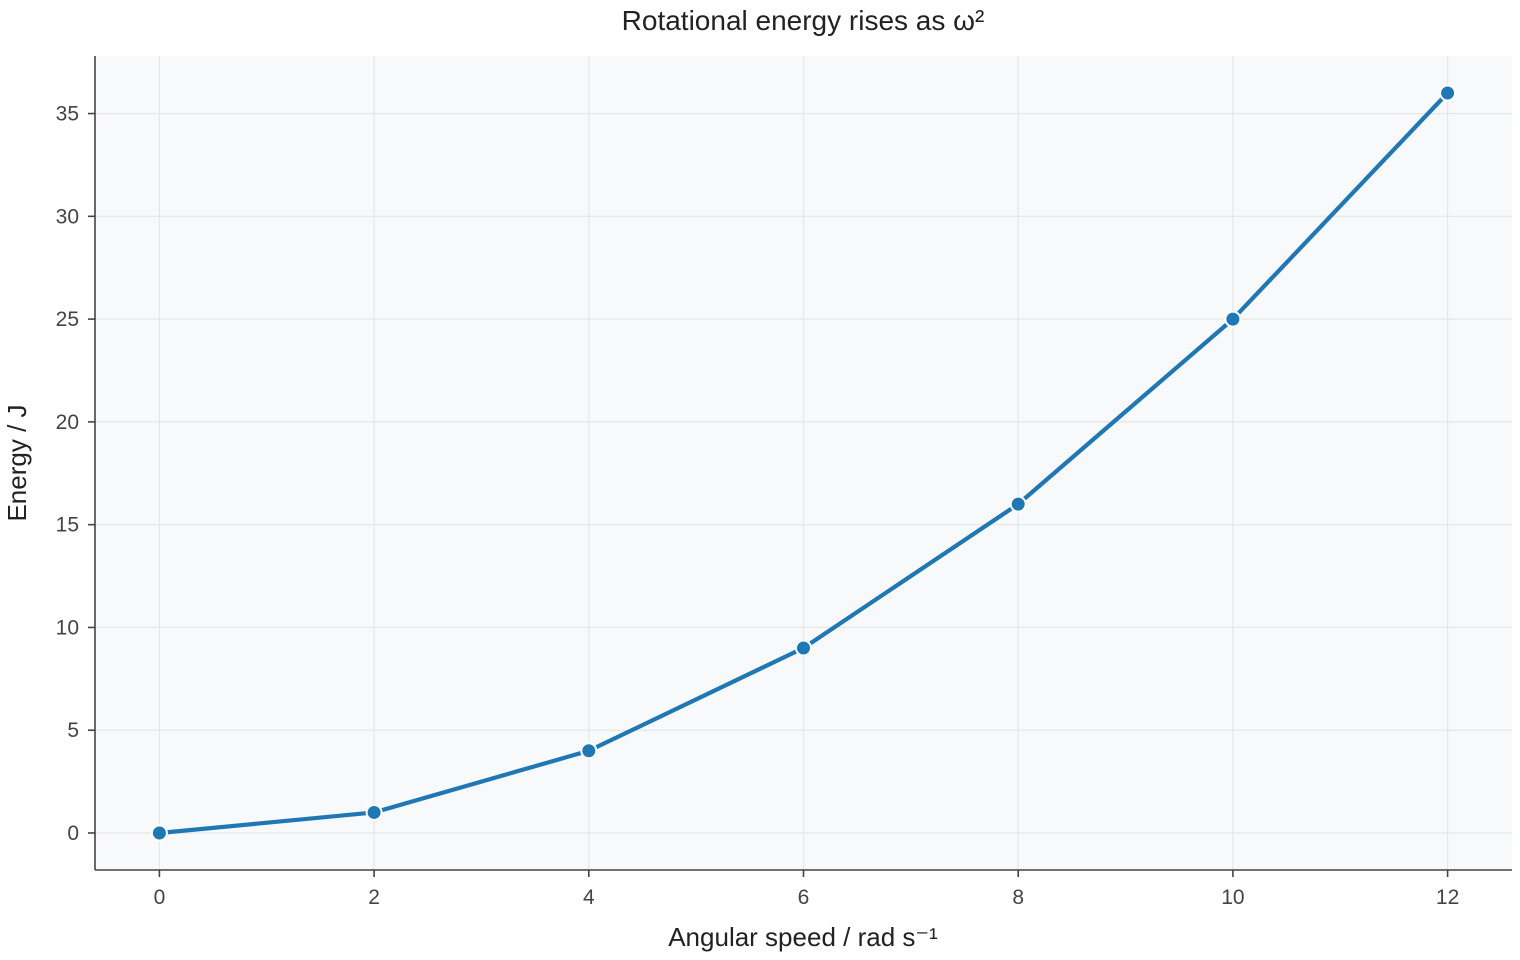  I want to click on y-tick-label: 25, so click(67, 319).